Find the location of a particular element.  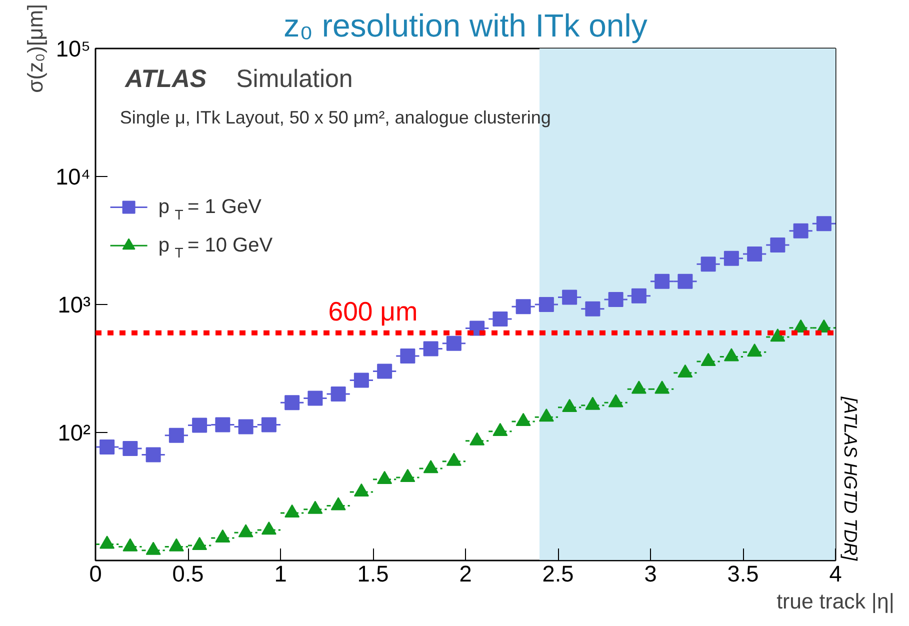

chart-title: z₀ resolution with ITk only is located at coordinates (466, 26).